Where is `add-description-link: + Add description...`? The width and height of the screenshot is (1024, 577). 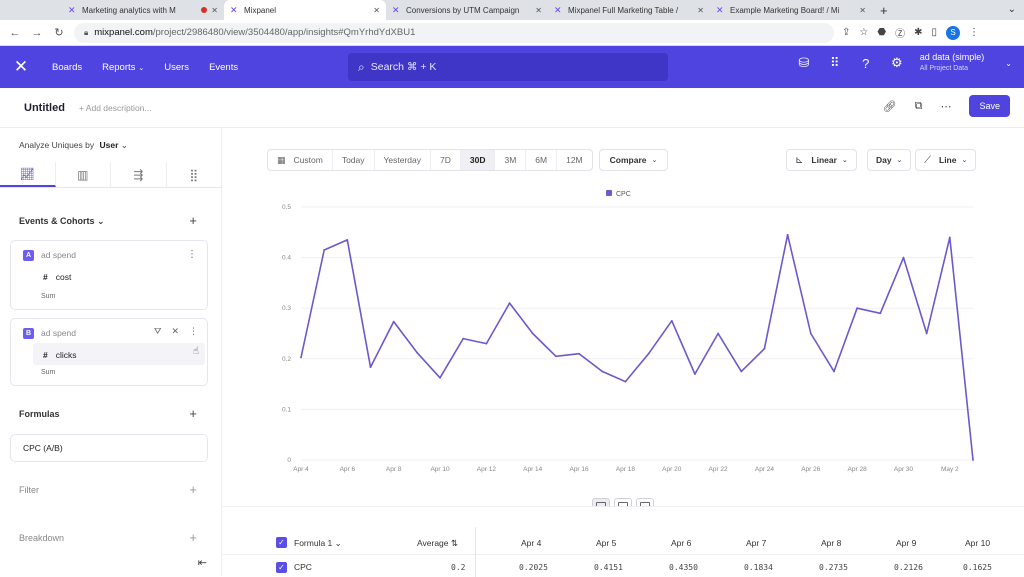
add-description-link: + Add description... is located at coordinates (115, 107).